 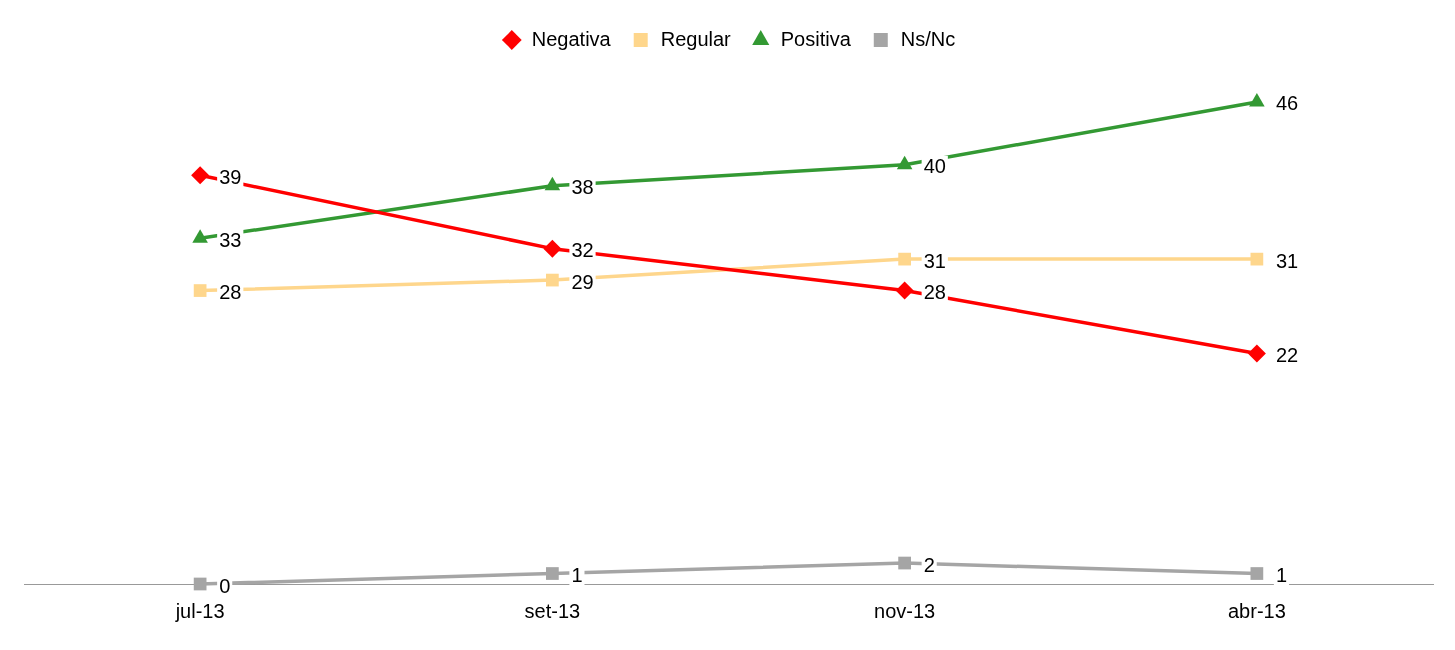 What do you see at coordinates (696, 38) in the screenshot?
I see `legend-label: Regular` at bounding box center [696, 38].